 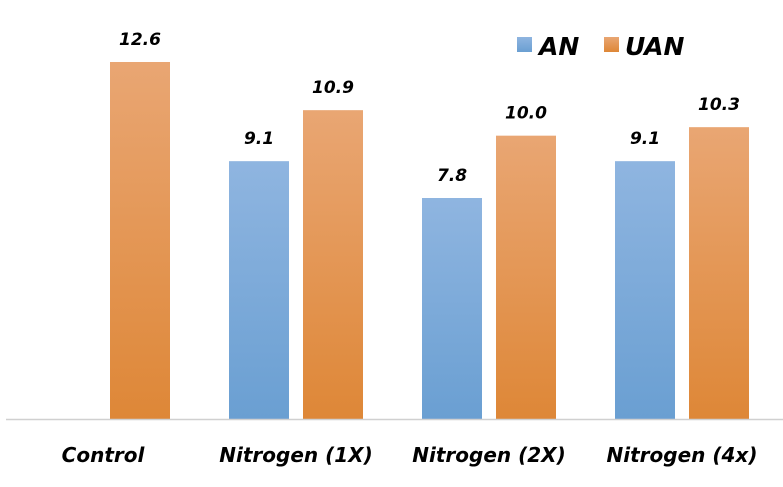 What do you see at coordinates (140, 40) in the screenshot?
I see `value-label: 12.6` at bounding box center [140, 40].